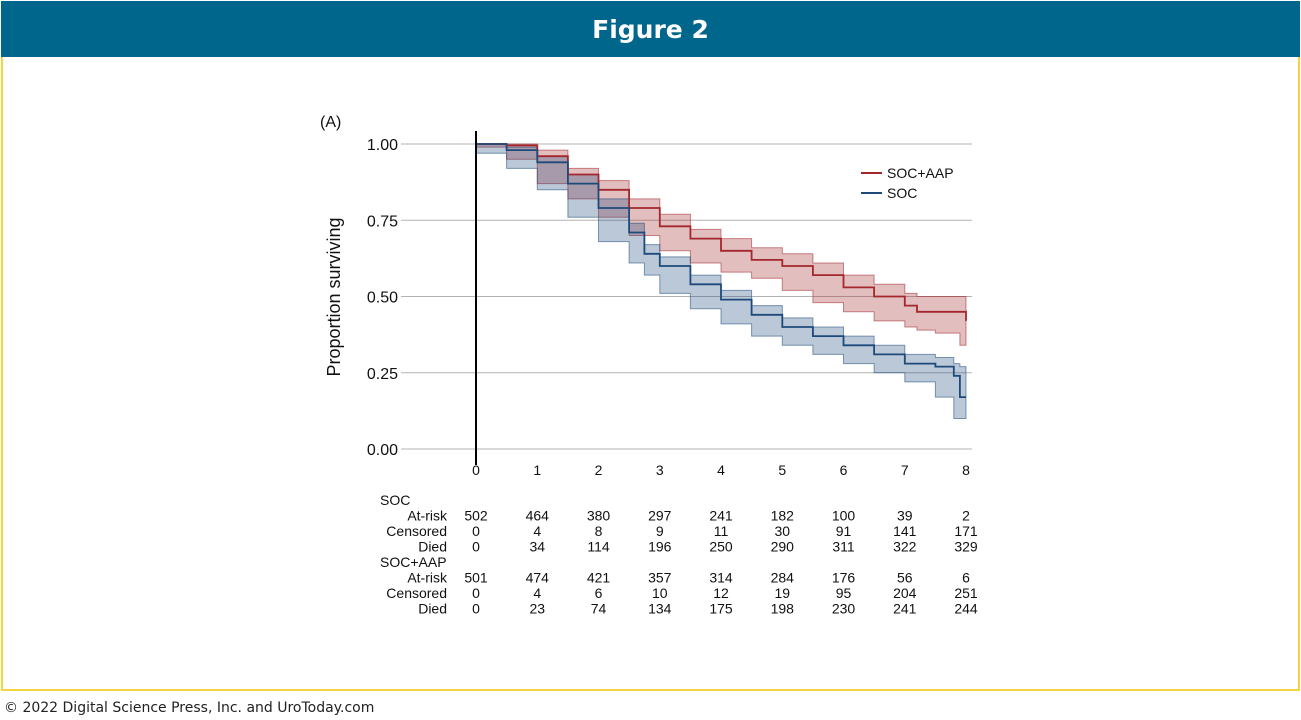 Image resolution: width=1301 pixels, height=720 pixels. I want to click on risk-table-cell: 250, so click(721, 547).